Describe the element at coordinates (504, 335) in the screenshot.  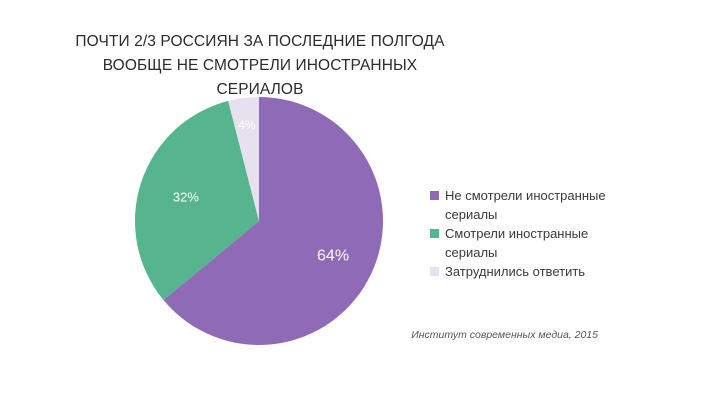
I see `source-note: Институт современных медиа, 2015` at that location.